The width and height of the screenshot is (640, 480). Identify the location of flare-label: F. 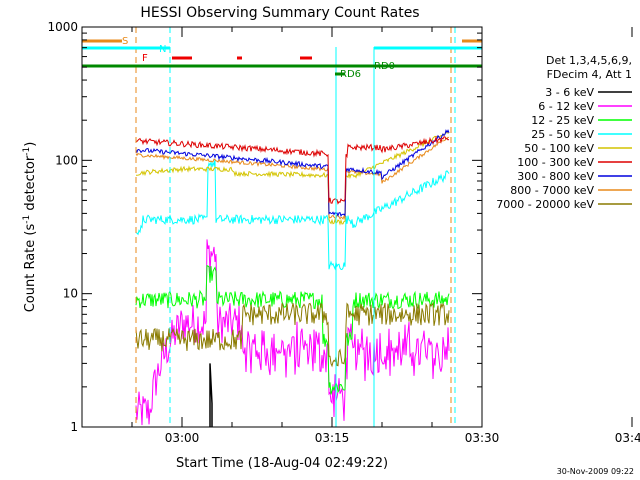
(145, 58).